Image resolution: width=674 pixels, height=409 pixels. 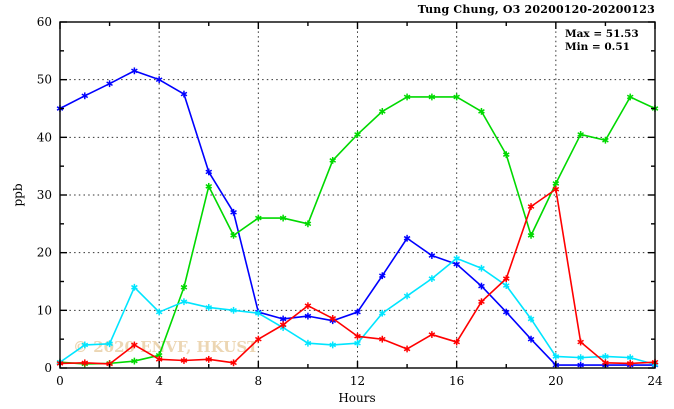 I want to click on x-tick-label: 20, so click(x=555, y=381).